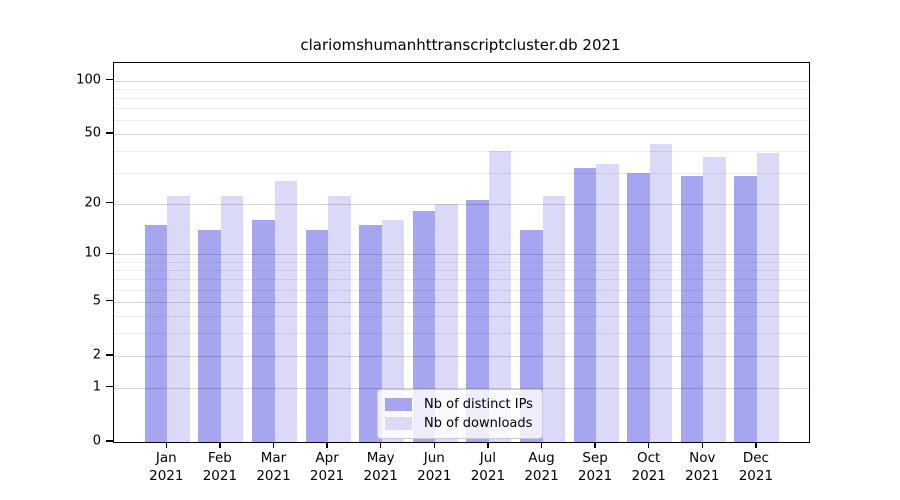  I want to click on legend-entry-downloads: Nb of downloads, so click(459, 423).